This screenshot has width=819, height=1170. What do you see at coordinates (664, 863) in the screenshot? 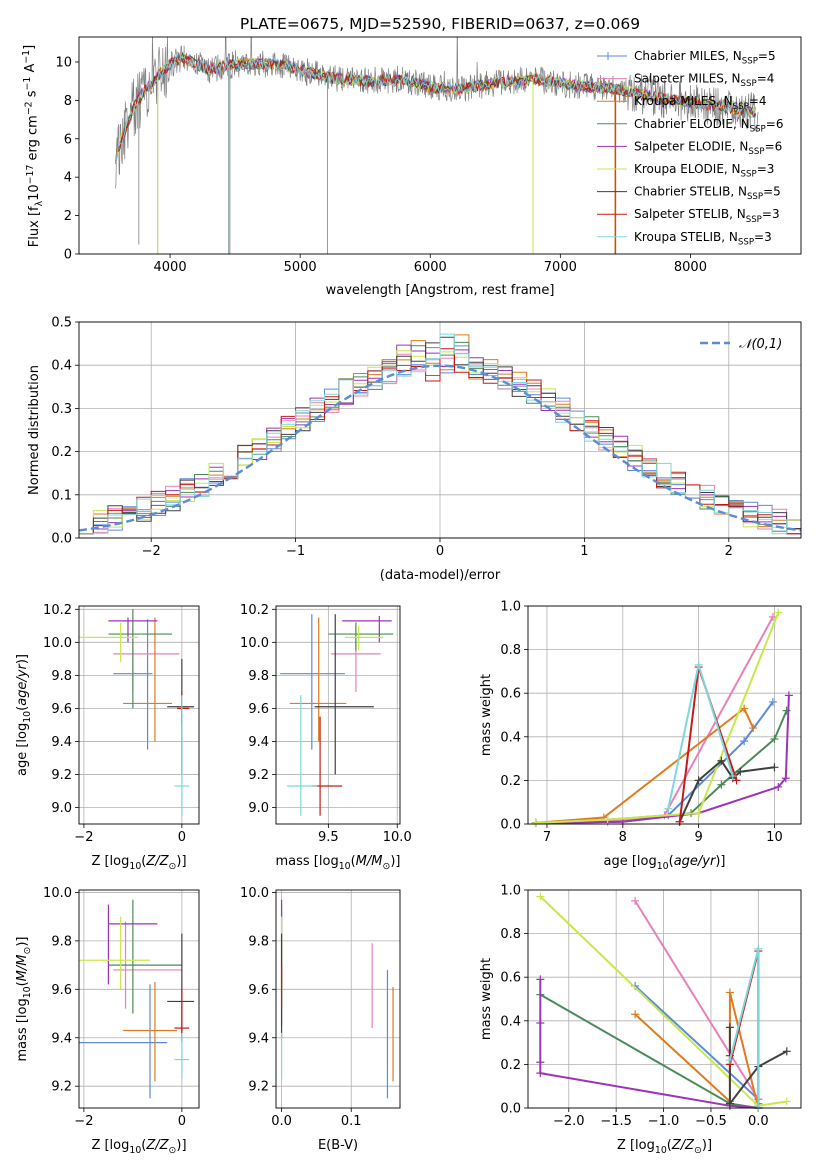
I see `mass-weight-vs-age-x-label: age [log10(age/yr)]` at bounding box center [664, 863].